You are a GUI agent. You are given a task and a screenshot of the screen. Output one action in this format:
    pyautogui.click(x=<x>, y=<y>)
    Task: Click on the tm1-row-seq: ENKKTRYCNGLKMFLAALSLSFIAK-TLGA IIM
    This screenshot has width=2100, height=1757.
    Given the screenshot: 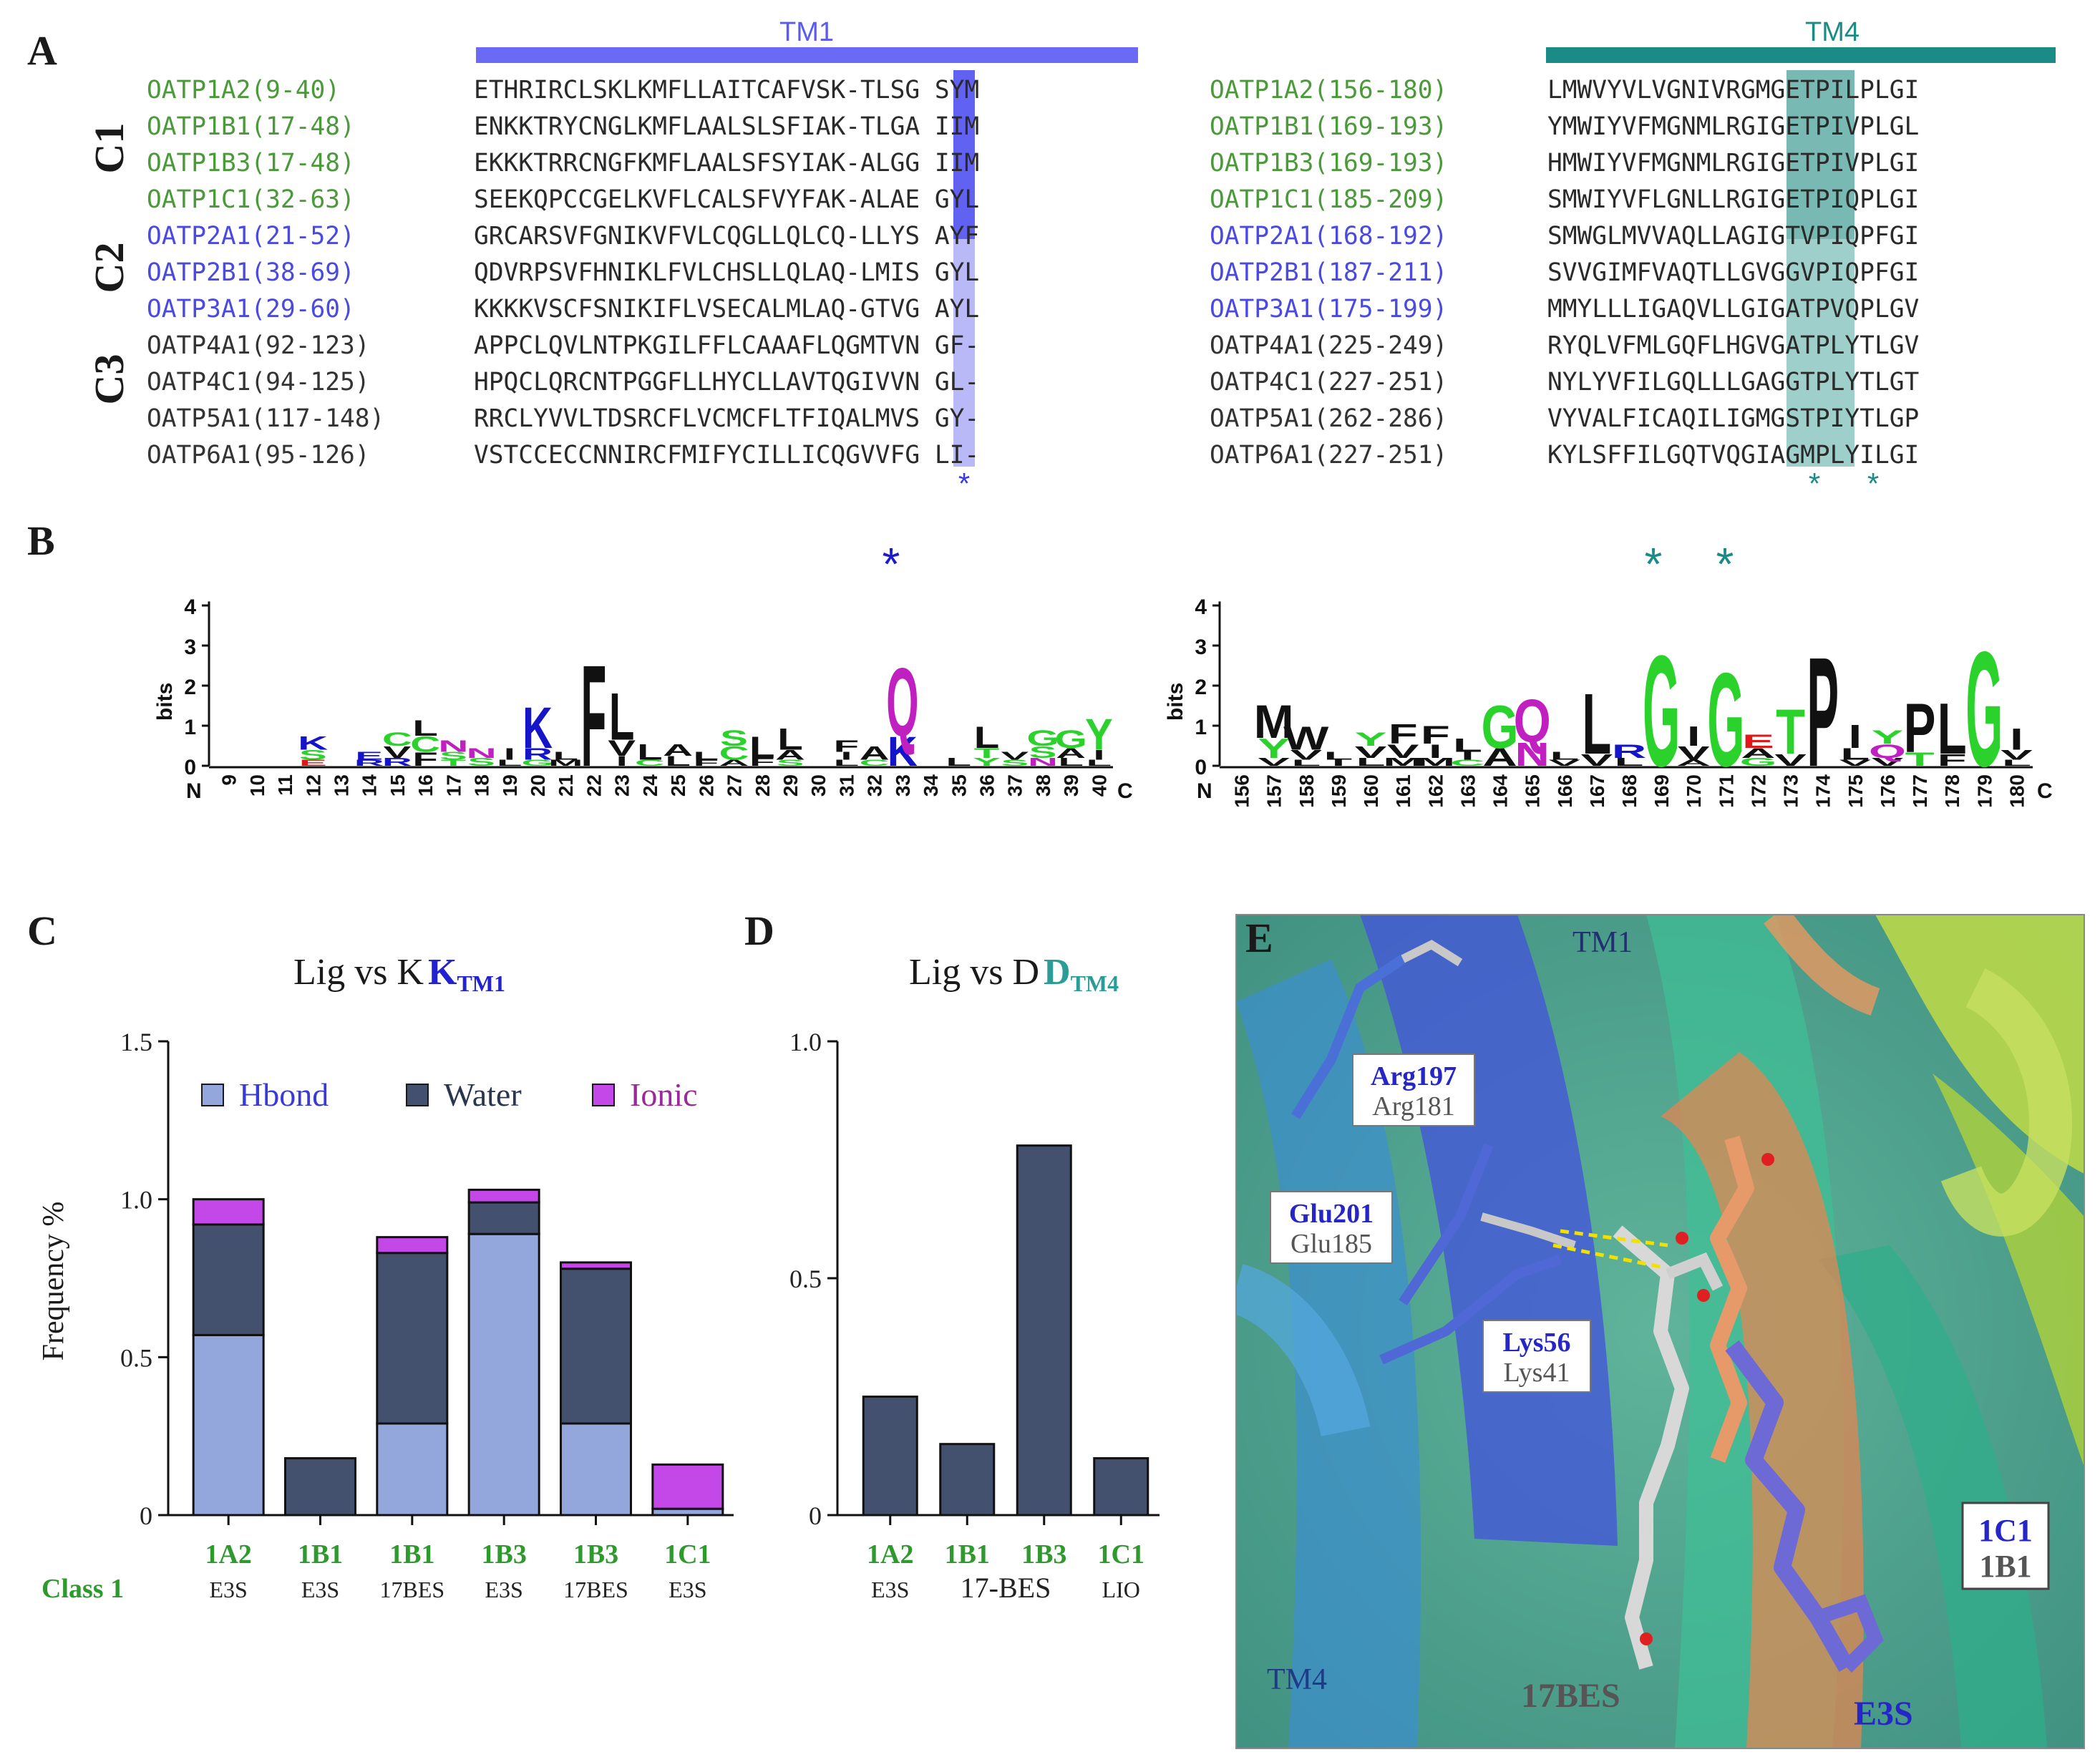 What is the action you would take?
    pyautogui.click(x=727, y=127)
    